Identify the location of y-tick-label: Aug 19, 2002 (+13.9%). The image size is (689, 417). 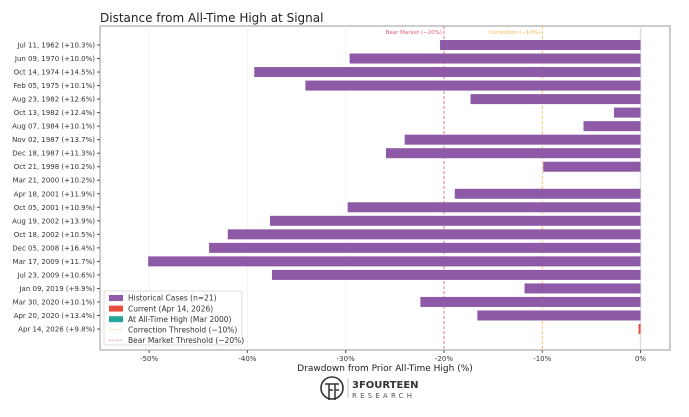
(53, 221).